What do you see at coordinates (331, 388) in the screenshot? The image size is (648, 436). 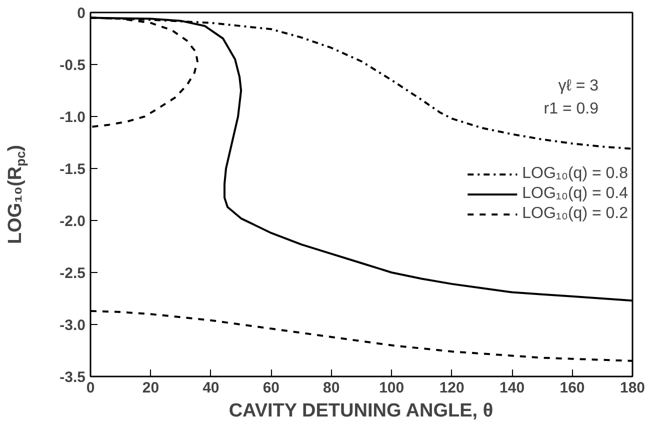 I see `x-tick-label: 80` at bounding box center [331, 388].